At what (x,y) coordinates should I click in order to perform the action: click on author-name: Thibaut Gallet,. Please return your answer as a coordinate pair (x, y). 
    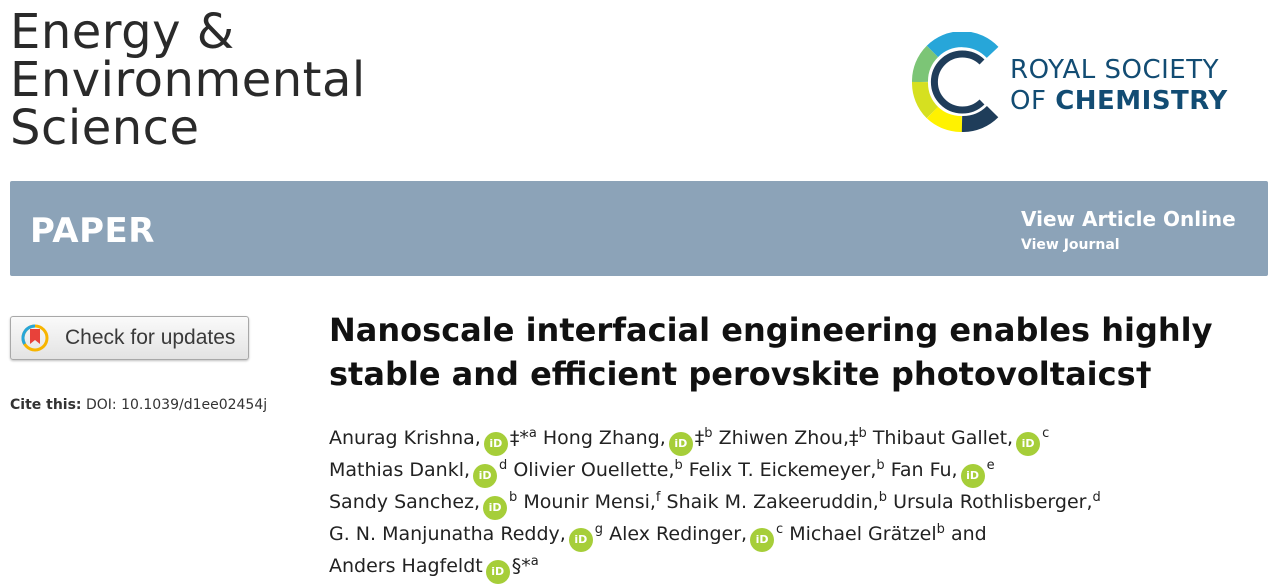
    Looking at the image, I should click on (943, 438).